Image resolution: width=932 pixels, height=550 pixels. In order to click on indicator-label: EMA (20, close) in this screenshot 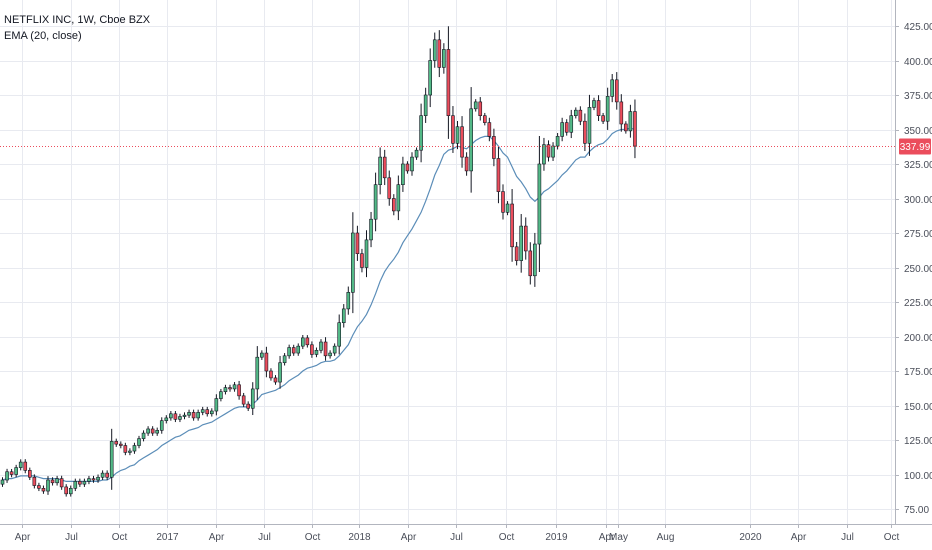, I will do `click(43, 36)`.